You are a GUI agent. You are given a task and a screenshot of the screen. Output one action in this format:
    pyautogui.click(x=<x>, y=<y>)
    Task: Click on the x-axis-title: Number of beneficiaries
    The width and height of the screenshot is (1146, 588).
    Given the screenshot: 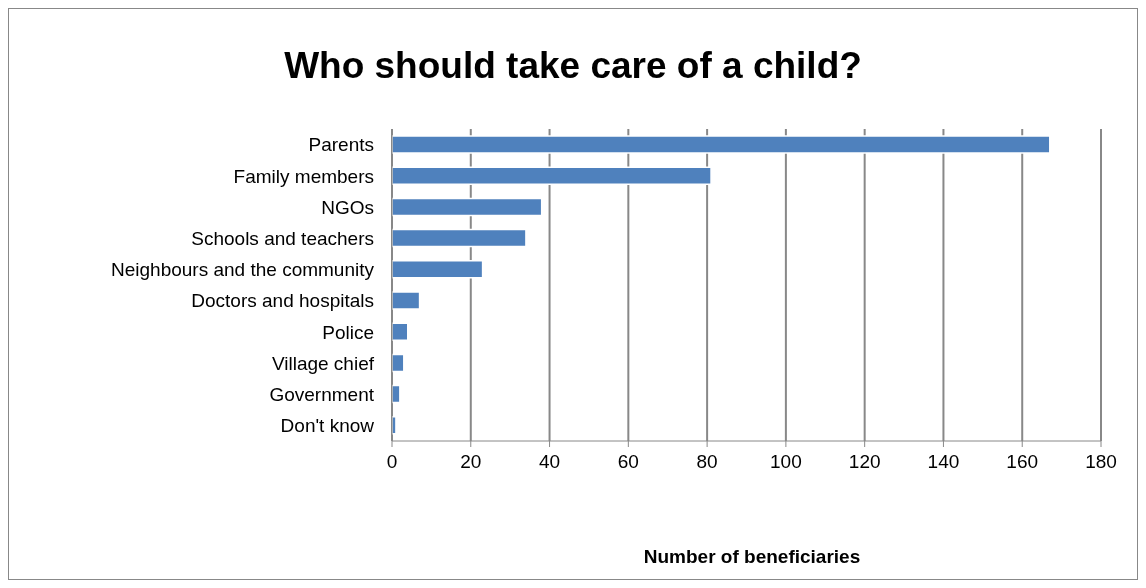 What is the action you would take?
    pyautogui.click(x=752, y=557)
    